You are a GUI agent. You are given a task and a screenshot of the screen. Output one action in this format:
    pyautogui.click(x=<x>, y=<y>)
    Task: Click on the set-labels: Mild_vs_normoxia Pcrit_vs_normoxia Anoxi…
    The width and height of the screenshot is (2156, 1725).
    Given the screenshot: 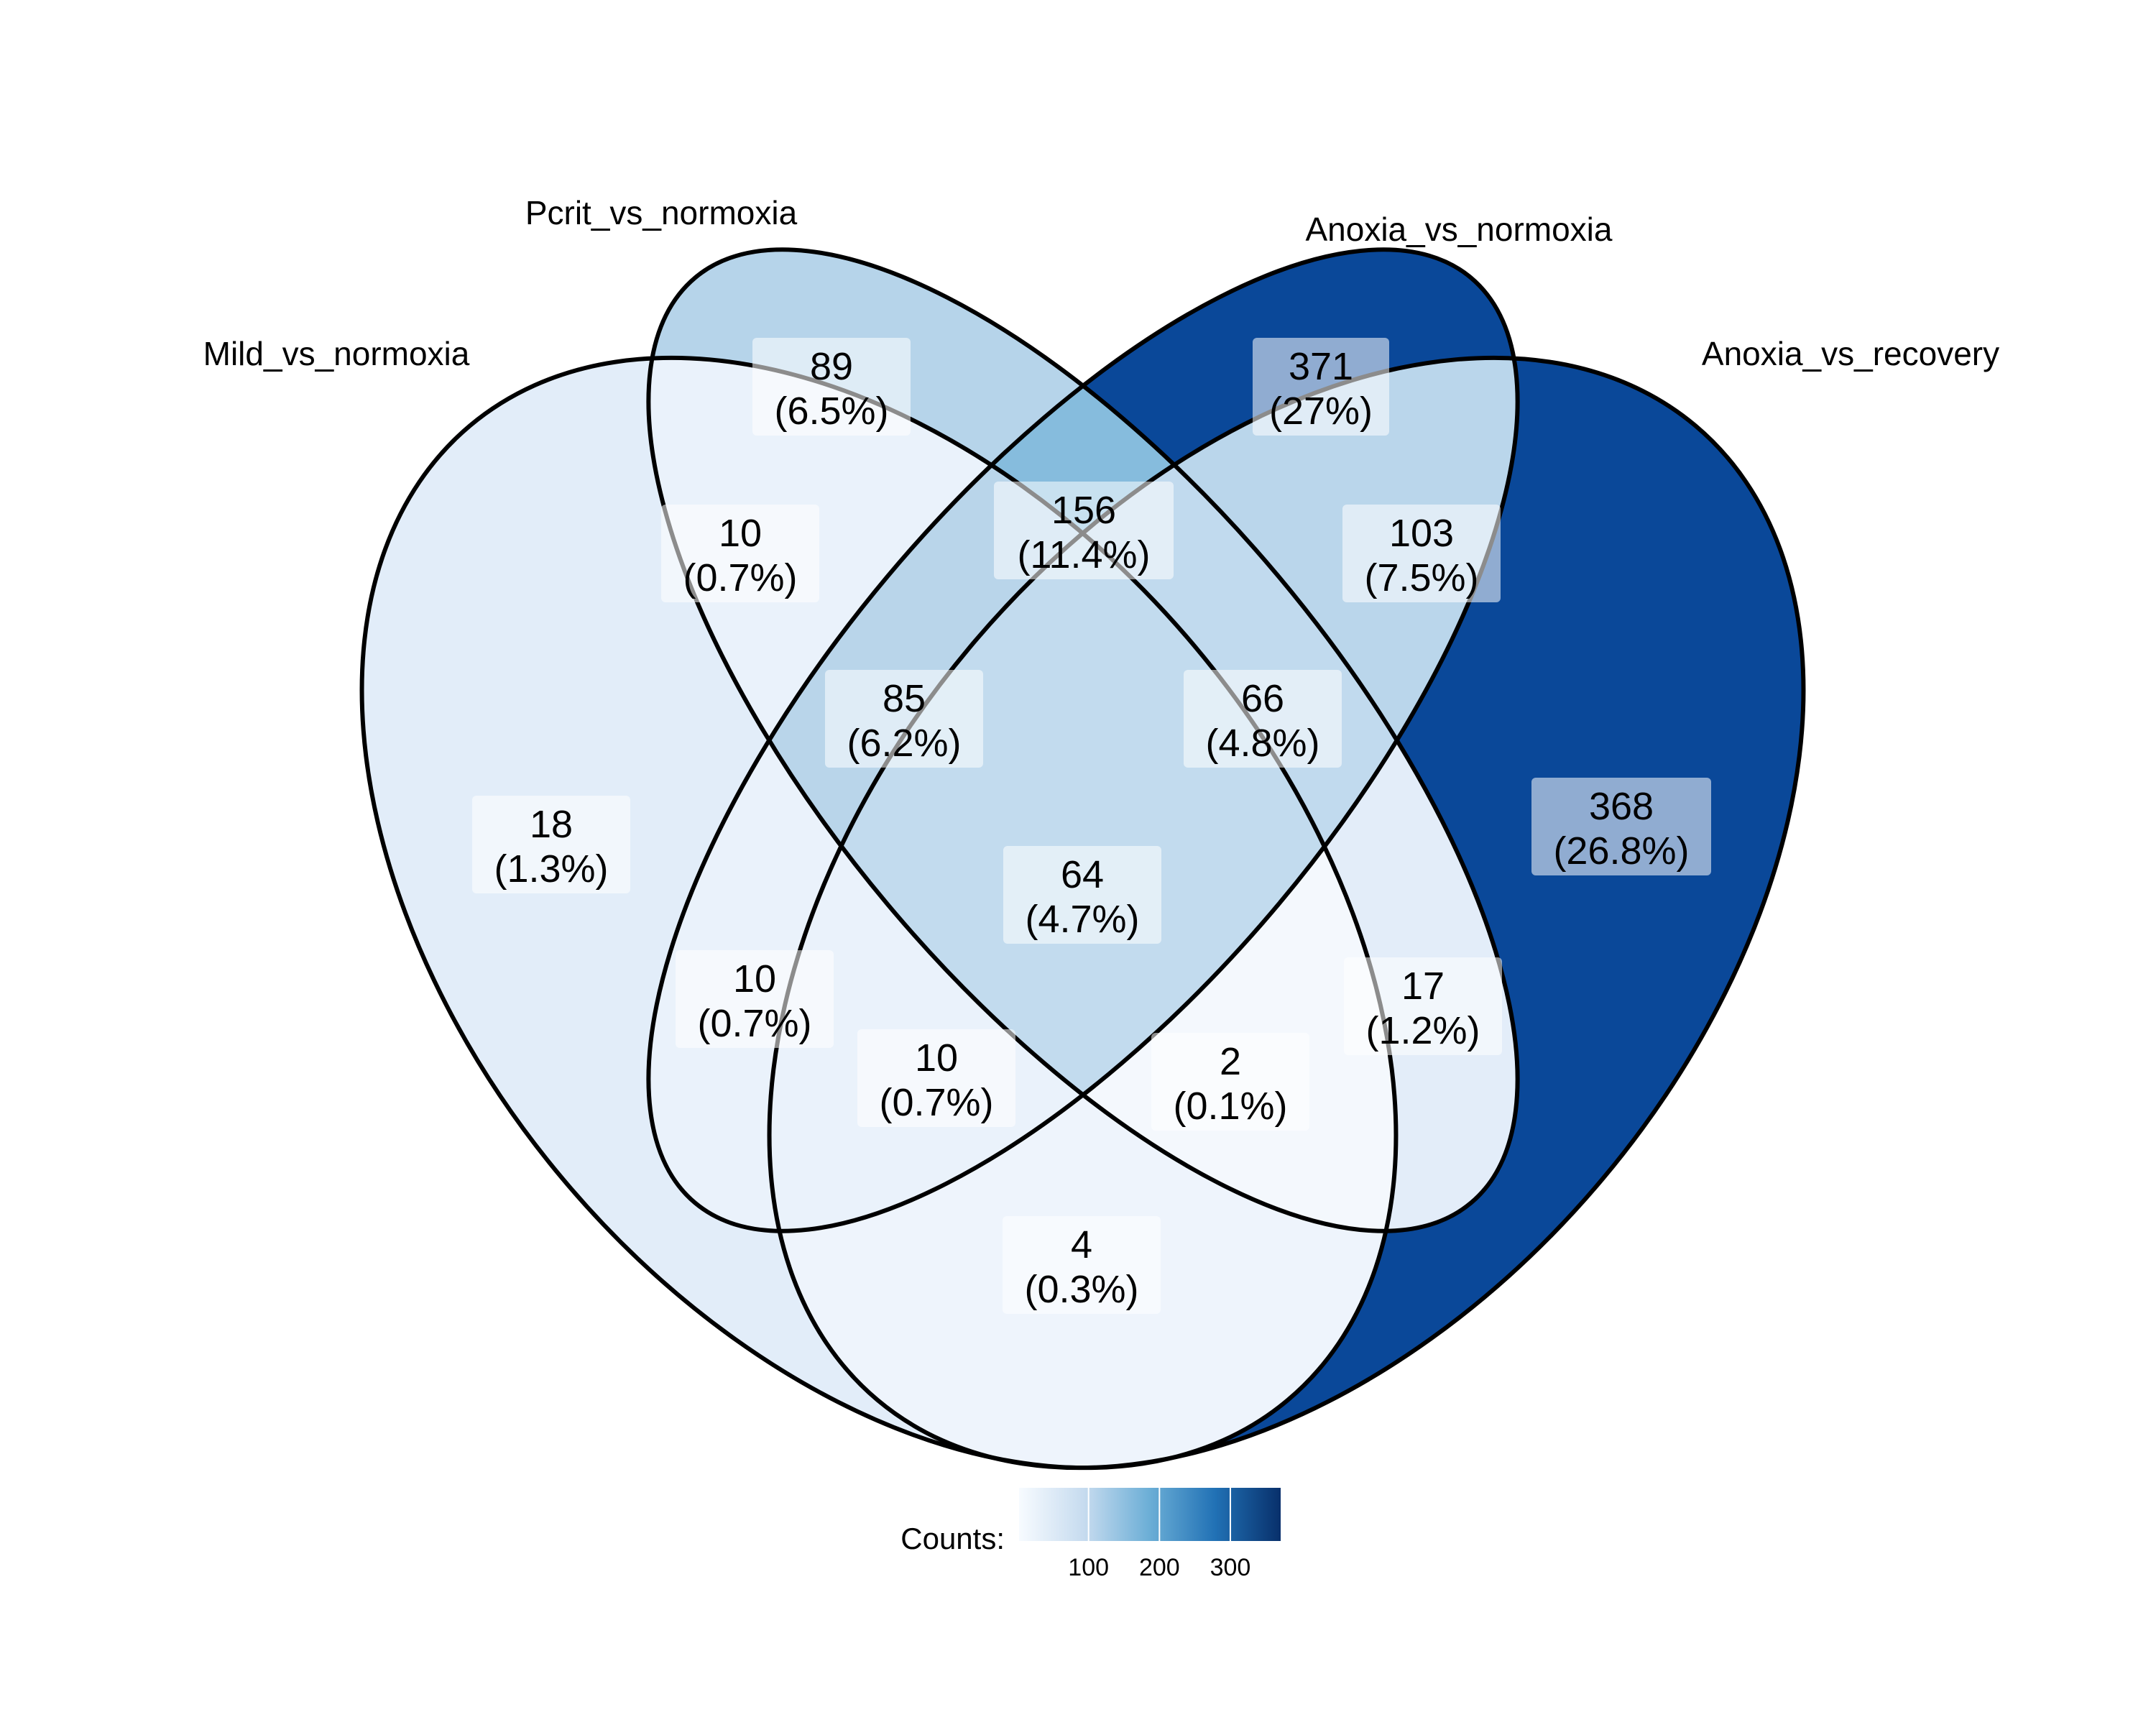 What is the action you would take?
    pyautogui.click(x=1101, y=283)
    